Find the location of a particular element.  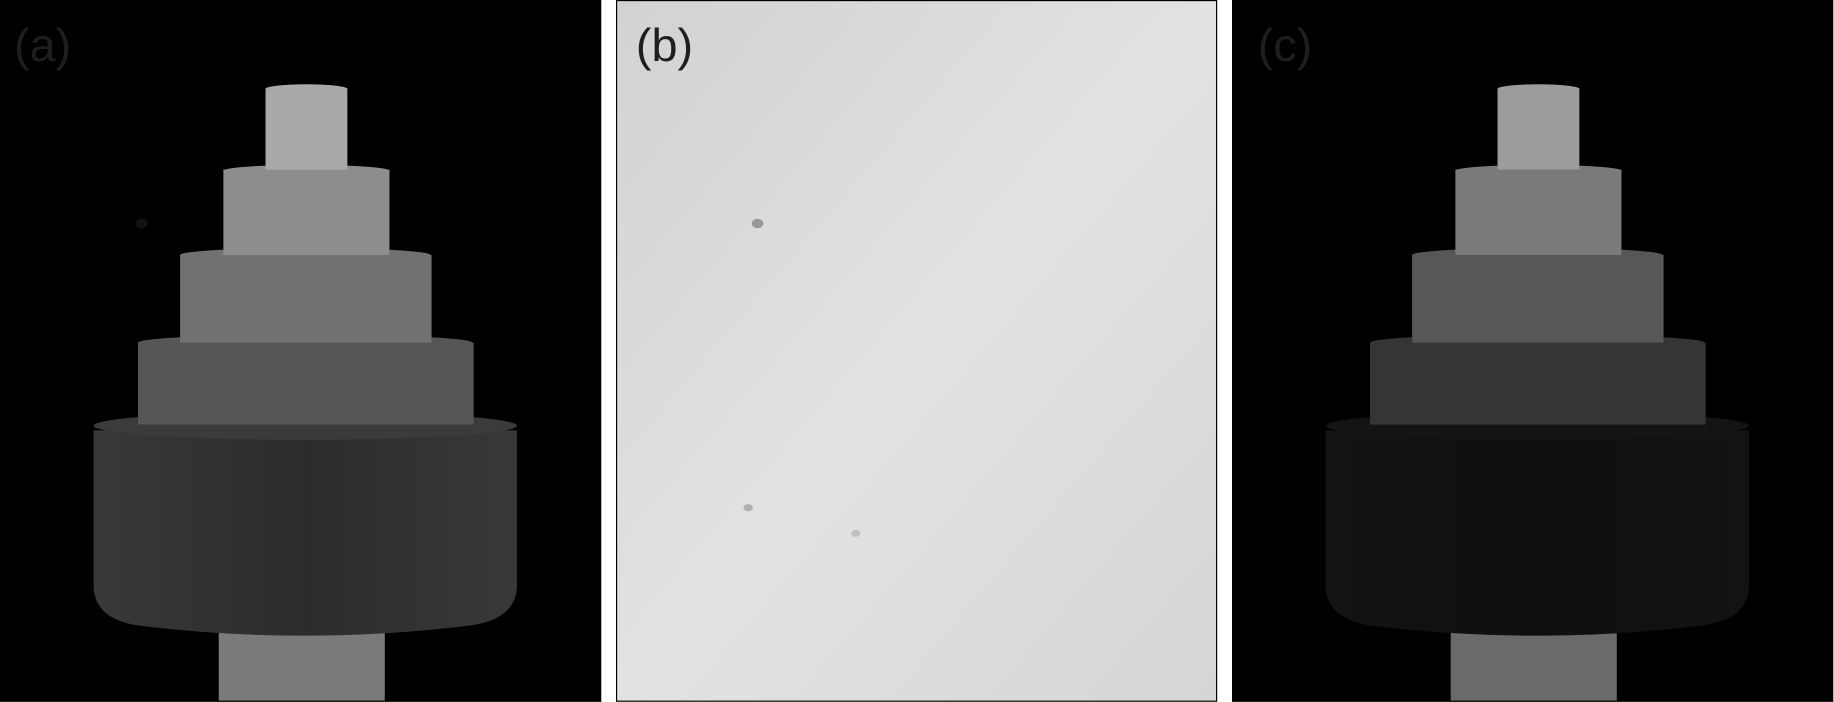

panel-label: (c) is located at coordinates (1285, 45).